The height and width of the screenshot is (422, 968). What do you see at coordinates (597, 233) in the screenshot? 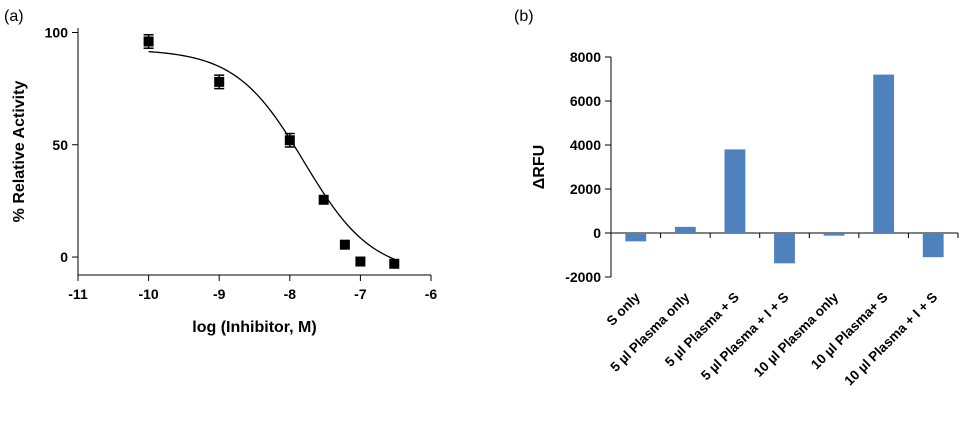
I see `panel-b-y-tick-label: 0` at bounding box center [597, 233].